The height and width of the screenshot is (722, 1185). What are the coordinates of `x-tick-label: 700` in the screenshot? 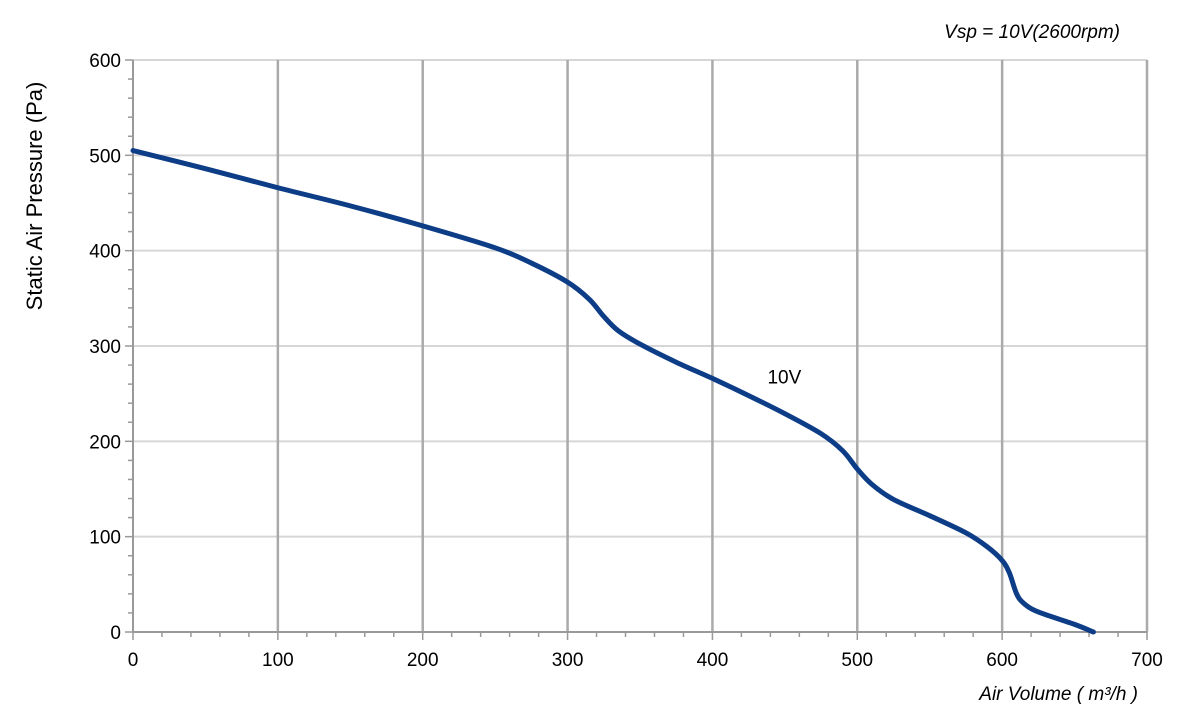 It's located at (1147, 660).